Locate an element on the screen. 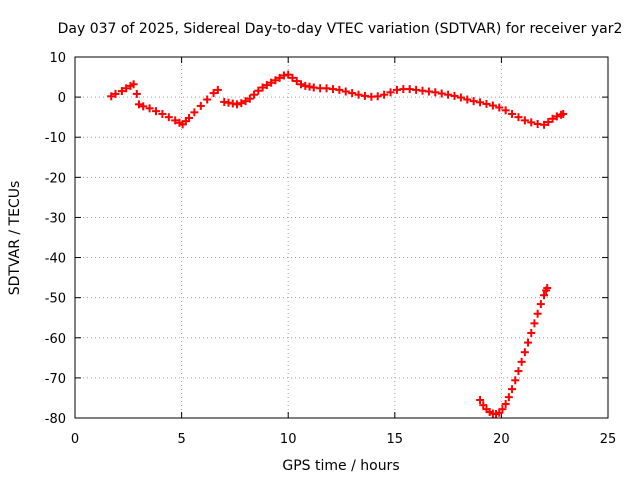 This screenshot has height=480, width=640. y-tick-label: -40 is located at coordinates (55, 259).